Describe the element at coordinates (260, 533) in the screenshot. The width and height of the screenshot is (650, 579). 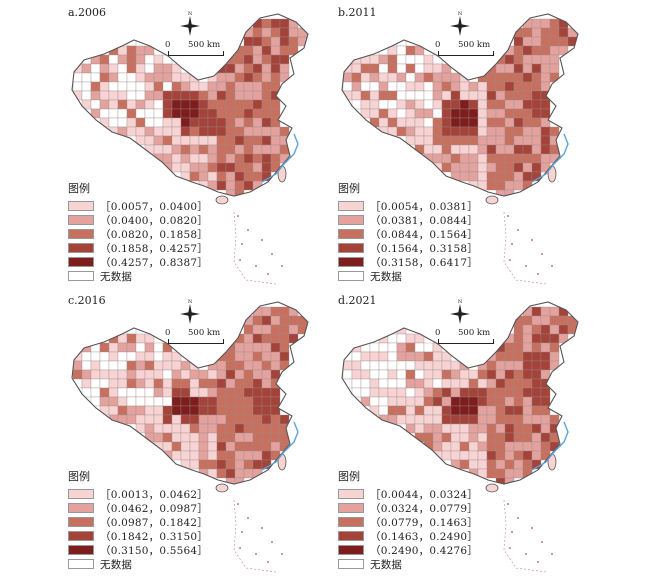
I see `south-sea-islands` at that location.